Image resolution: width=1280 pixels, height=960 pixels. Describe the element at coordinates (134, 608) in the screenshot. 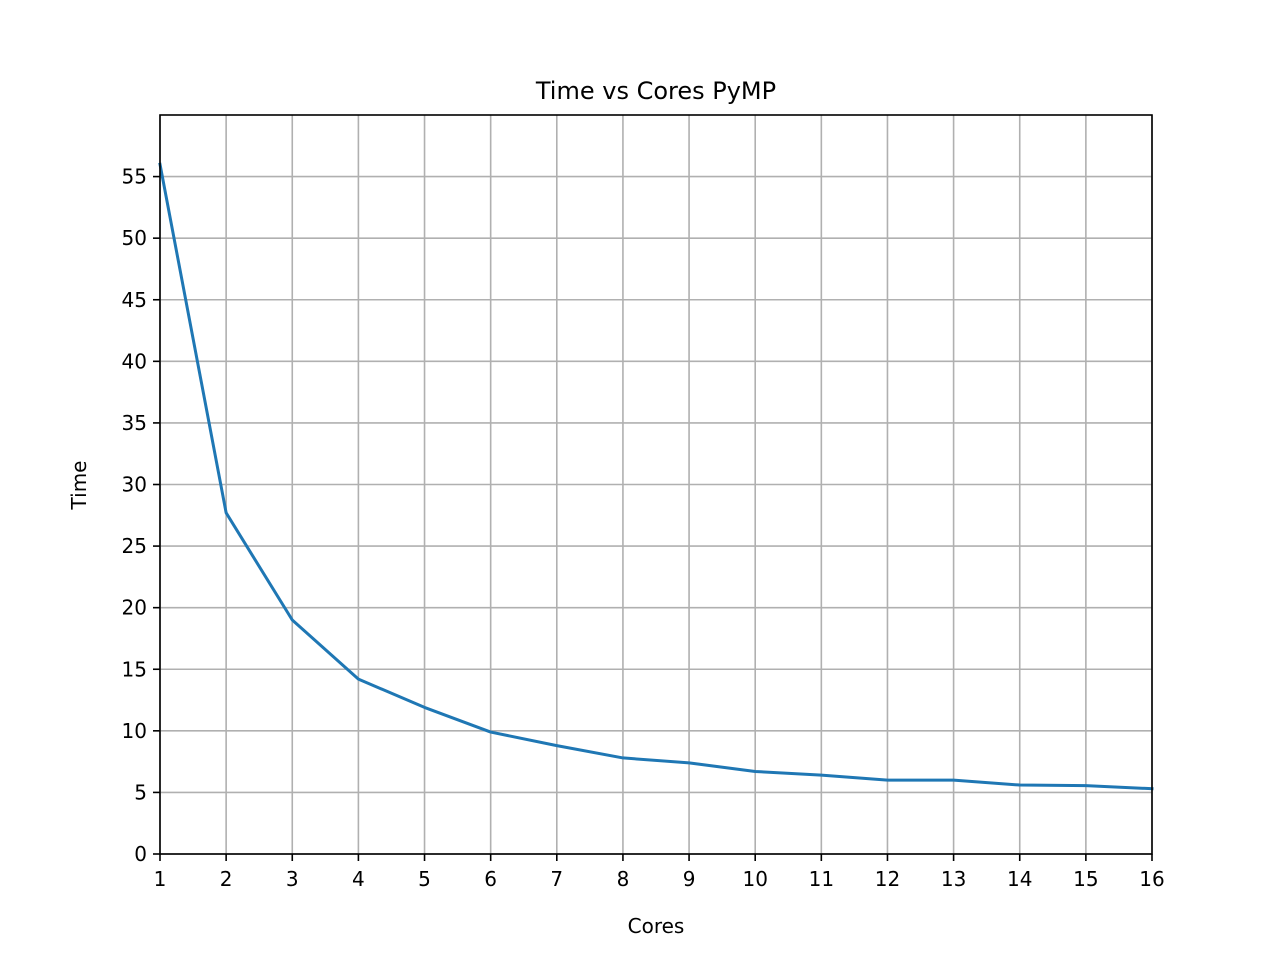

I see `y-tick-label: 20` at that location.